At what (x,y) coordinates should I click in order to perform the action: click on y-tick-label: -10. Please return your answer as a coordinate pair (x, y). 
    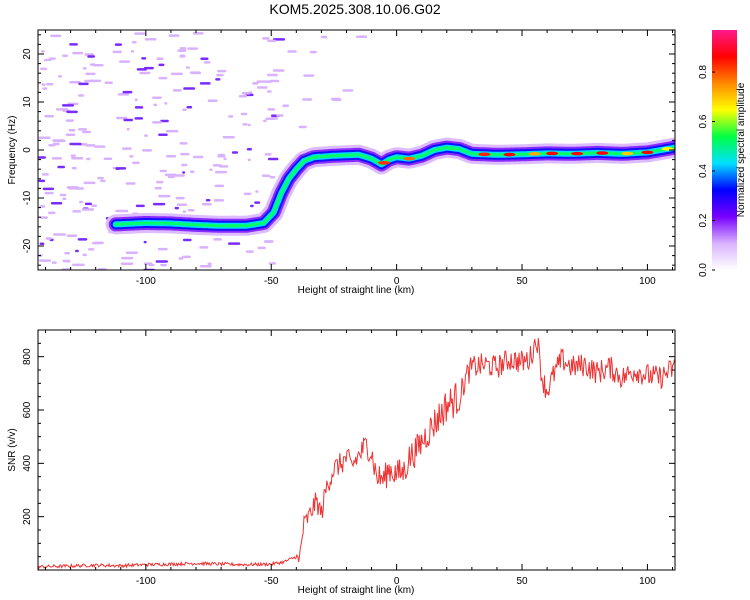
    Looking at the image, I should click on (27, 197).